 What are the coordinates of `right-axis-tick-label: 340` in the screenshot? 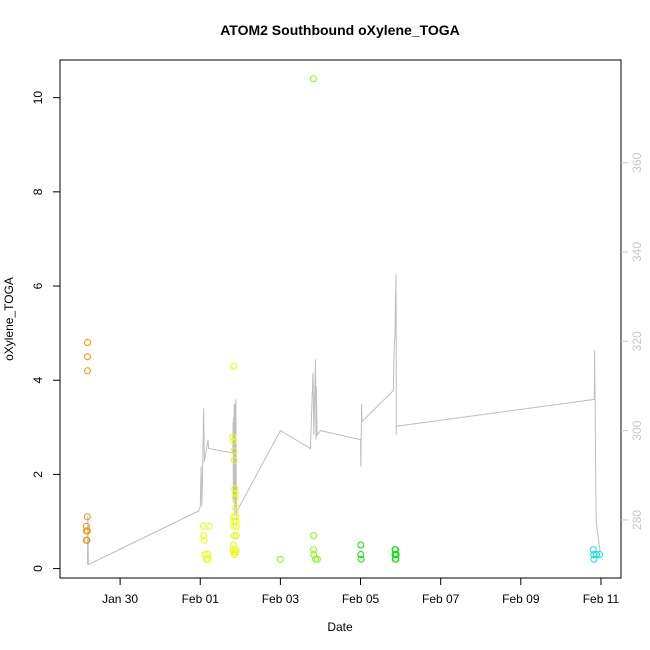 It's located at (637, 252).